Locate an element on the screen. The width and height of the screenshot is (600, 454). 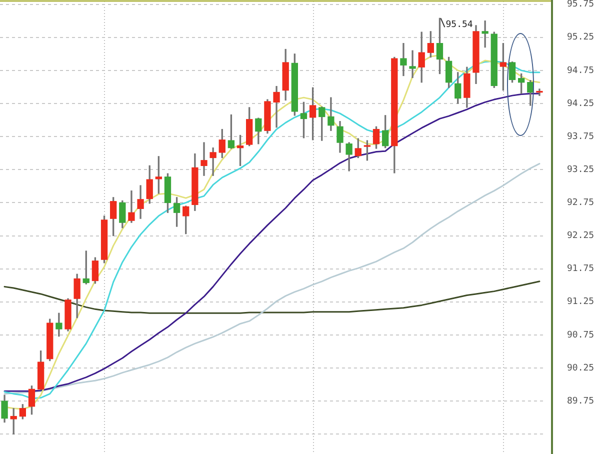
y-tick-label: 95.75 is located at coordinates (580, 5).